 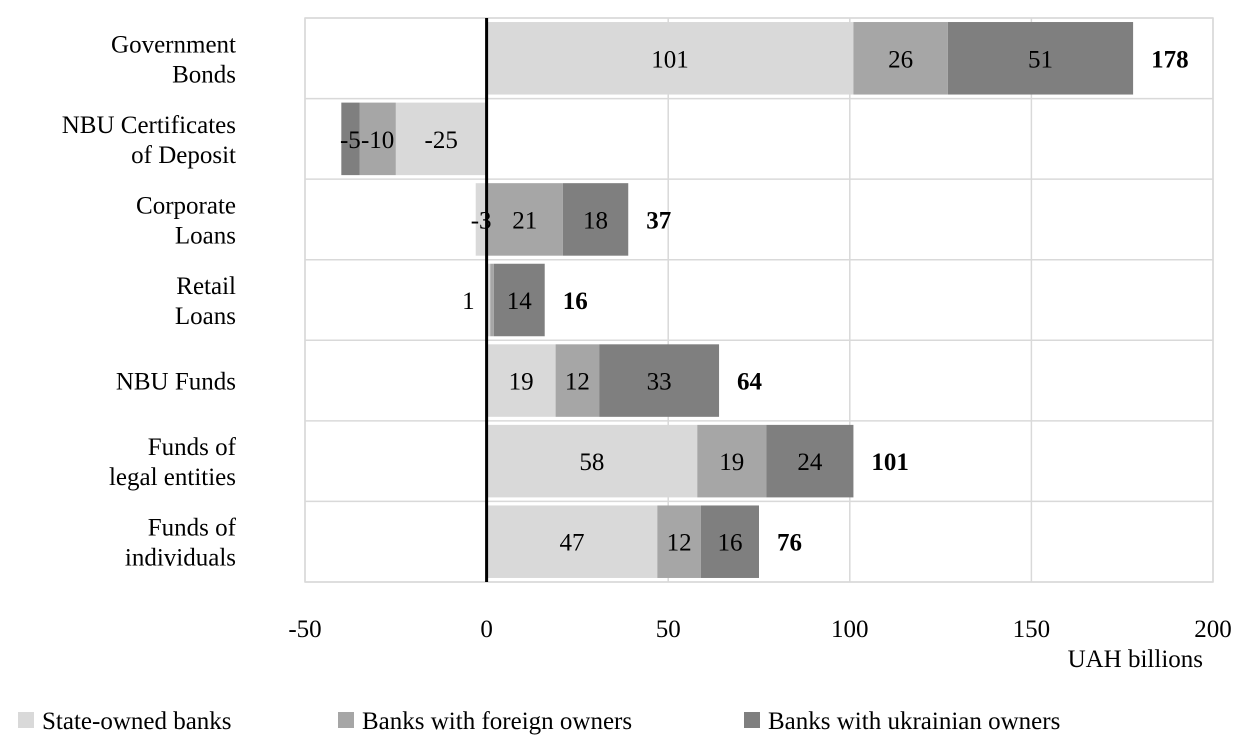 I want to click on data-label: 51, so click(x=1040, y=59).